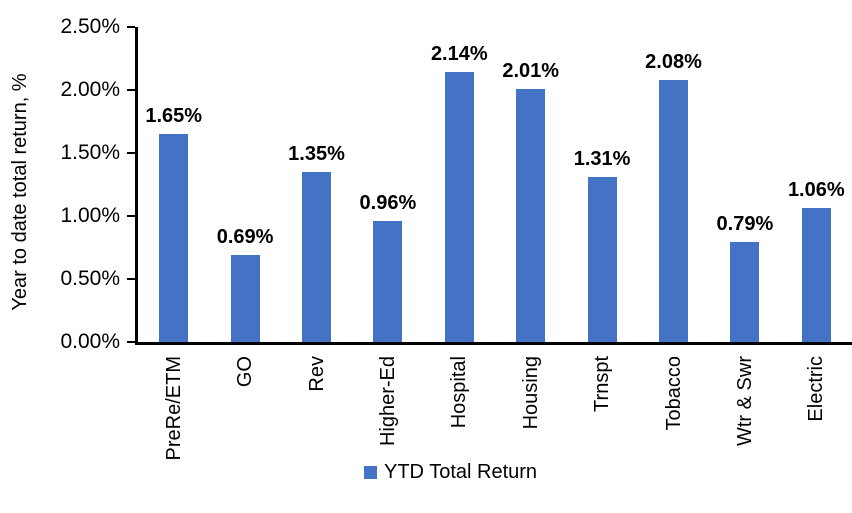 The width and height of the screenshot is (852, 513). What do you see at coordinates (816, 389) in the screenshot?
I see `category-label: Electric` at bounding box center [816, 389].